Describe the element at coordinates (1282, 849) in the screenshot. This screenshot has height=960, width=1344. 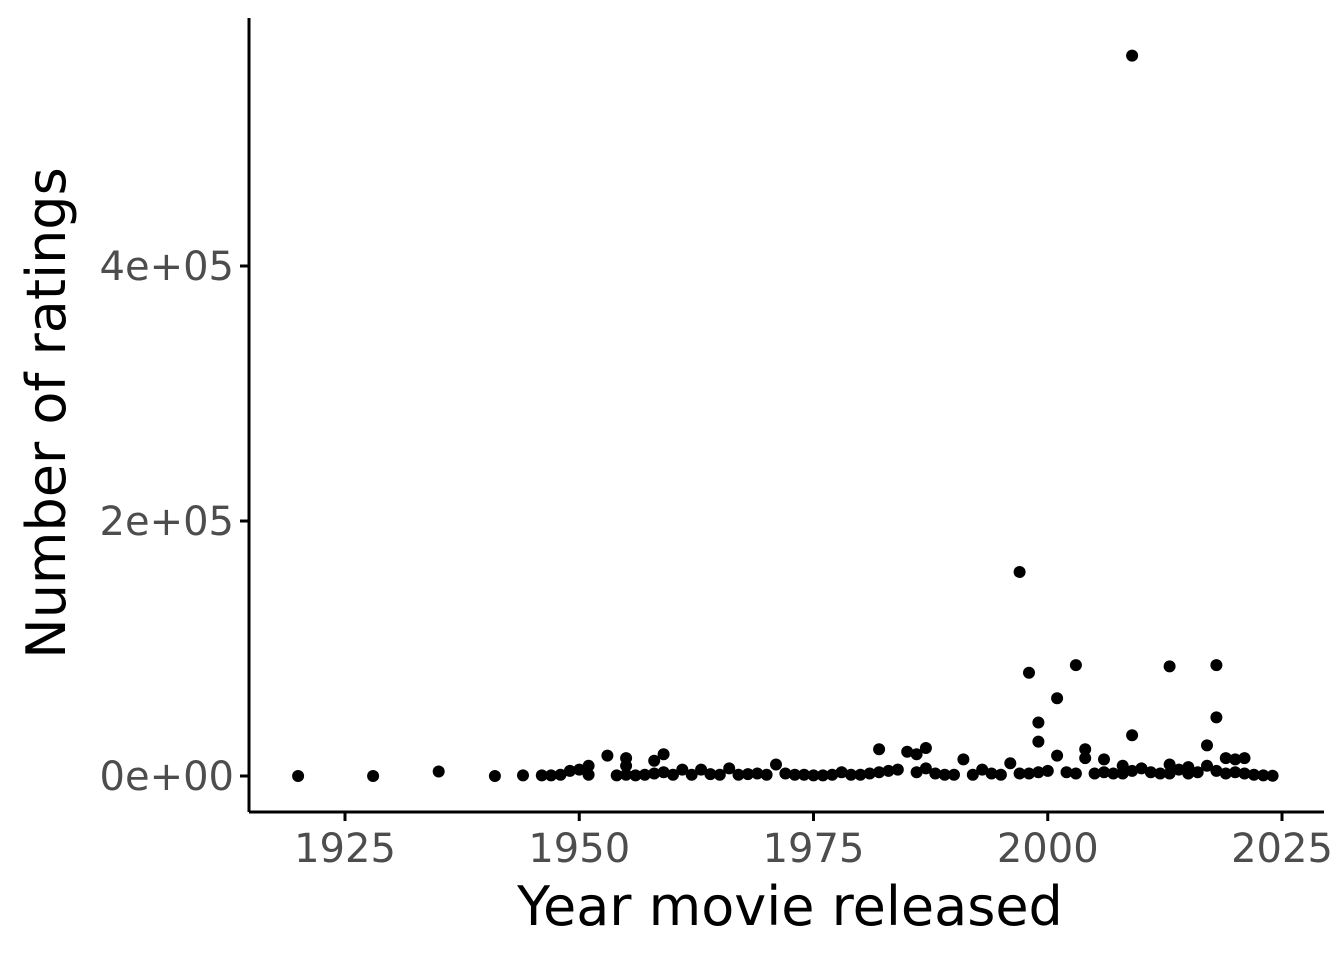
I see `x-tick-label: 2025` at that location.